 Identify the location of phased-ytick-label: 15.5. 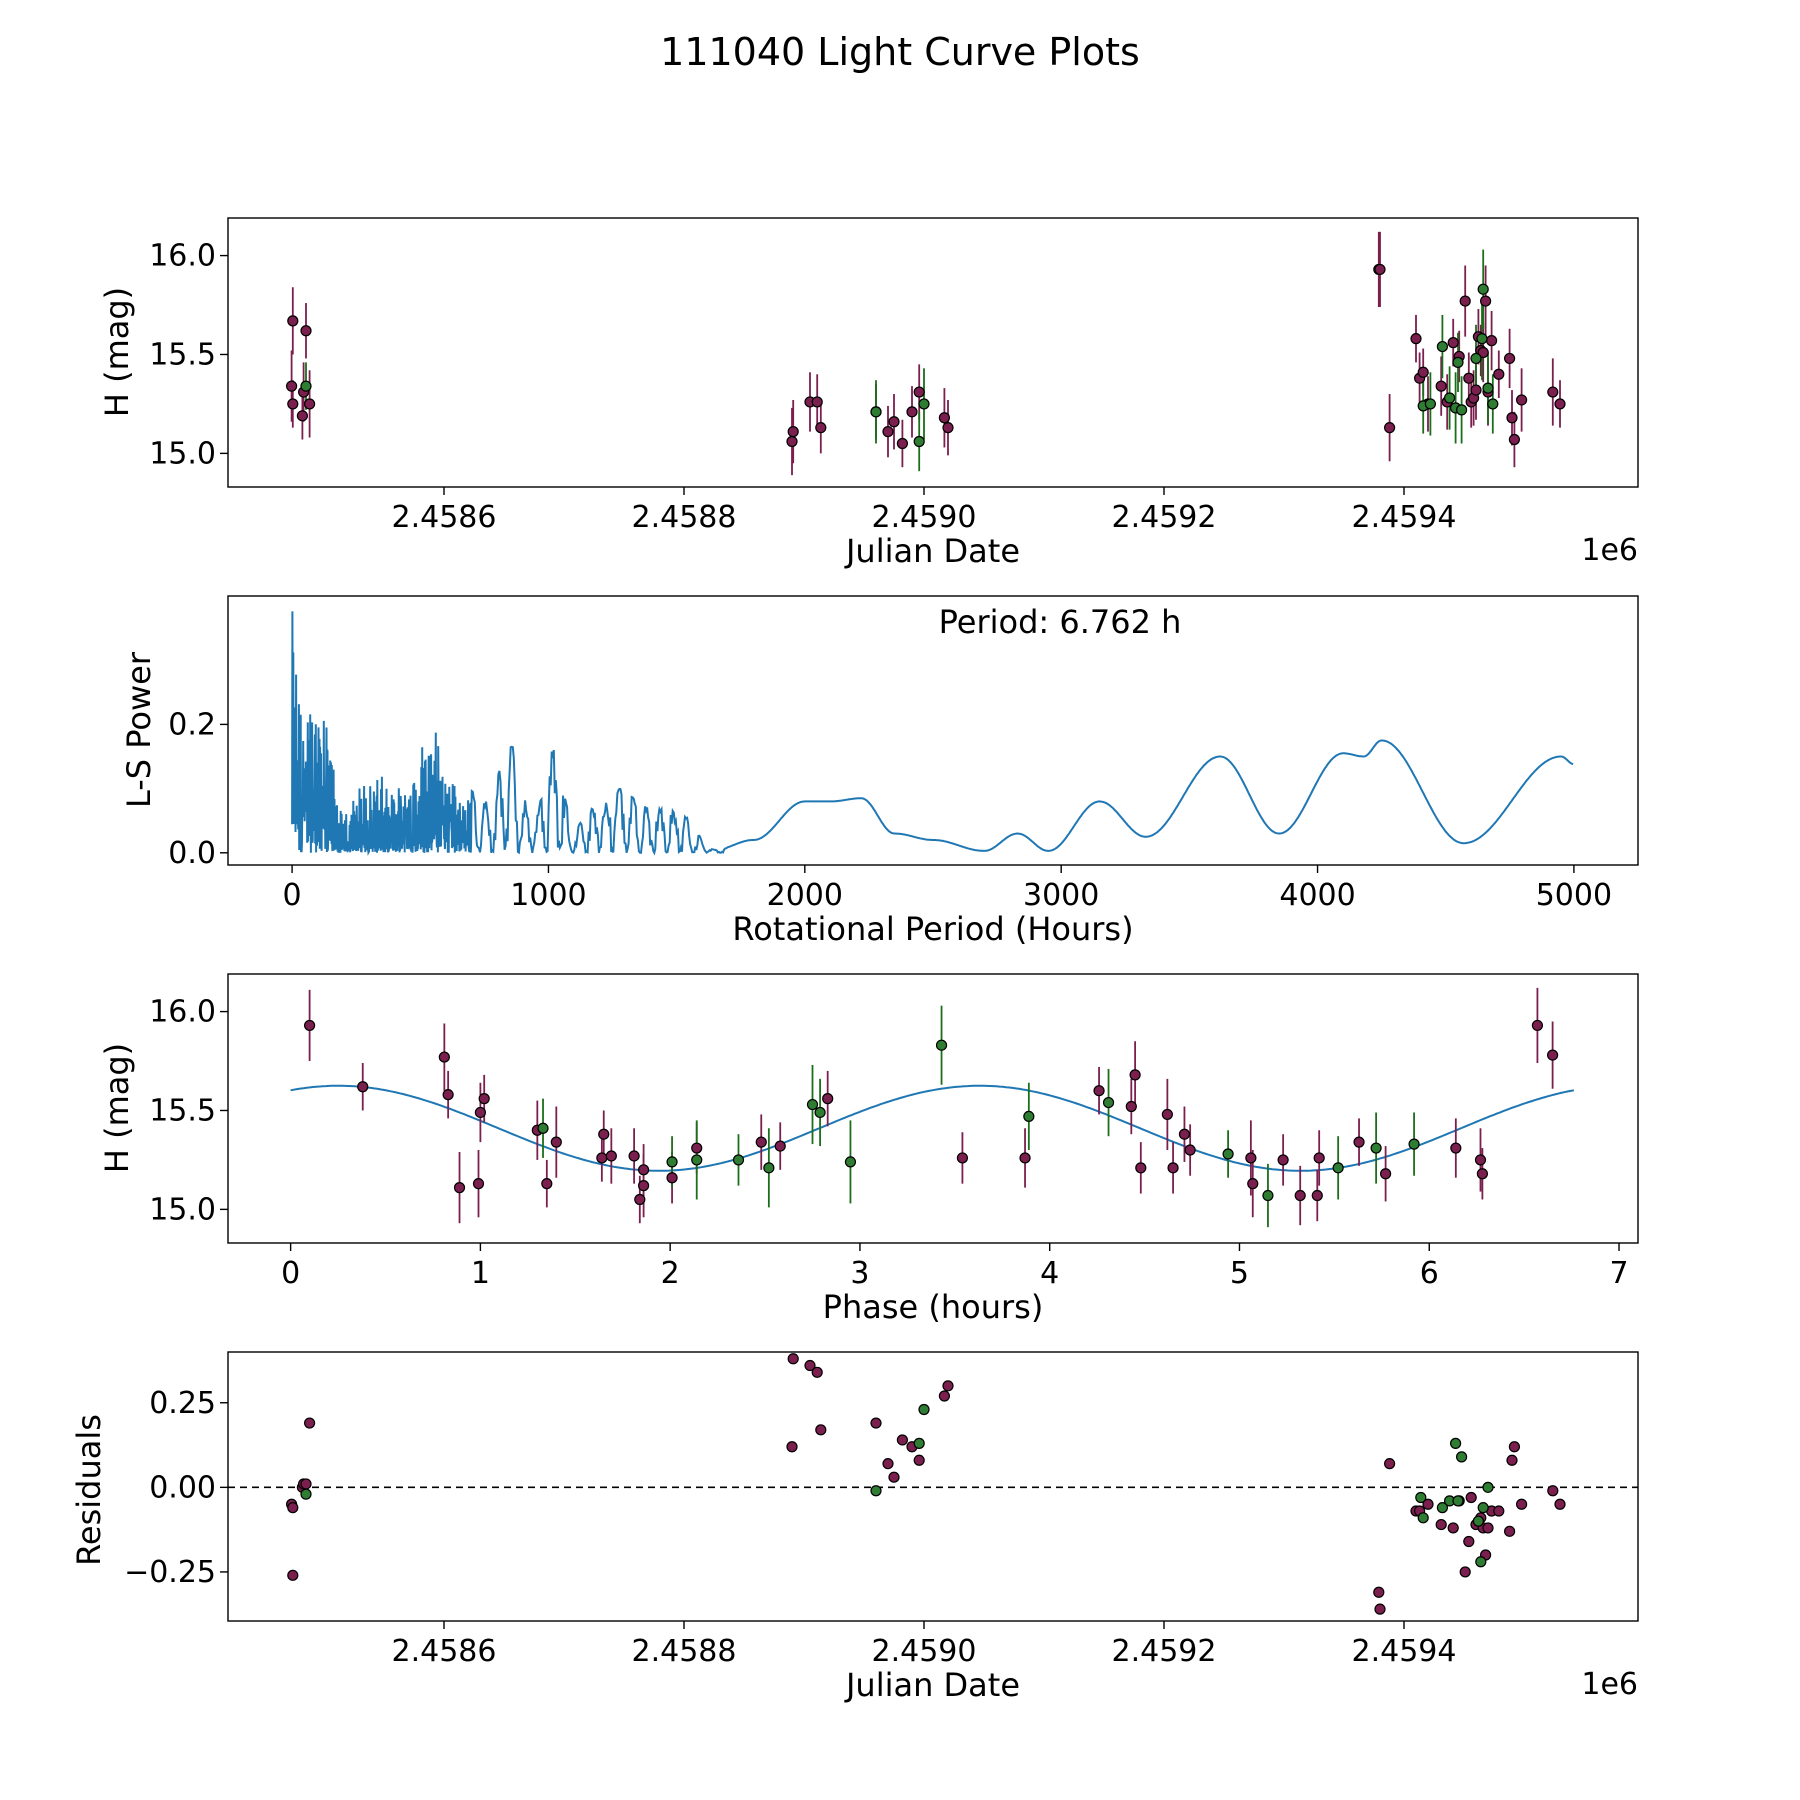
(182, 1110).